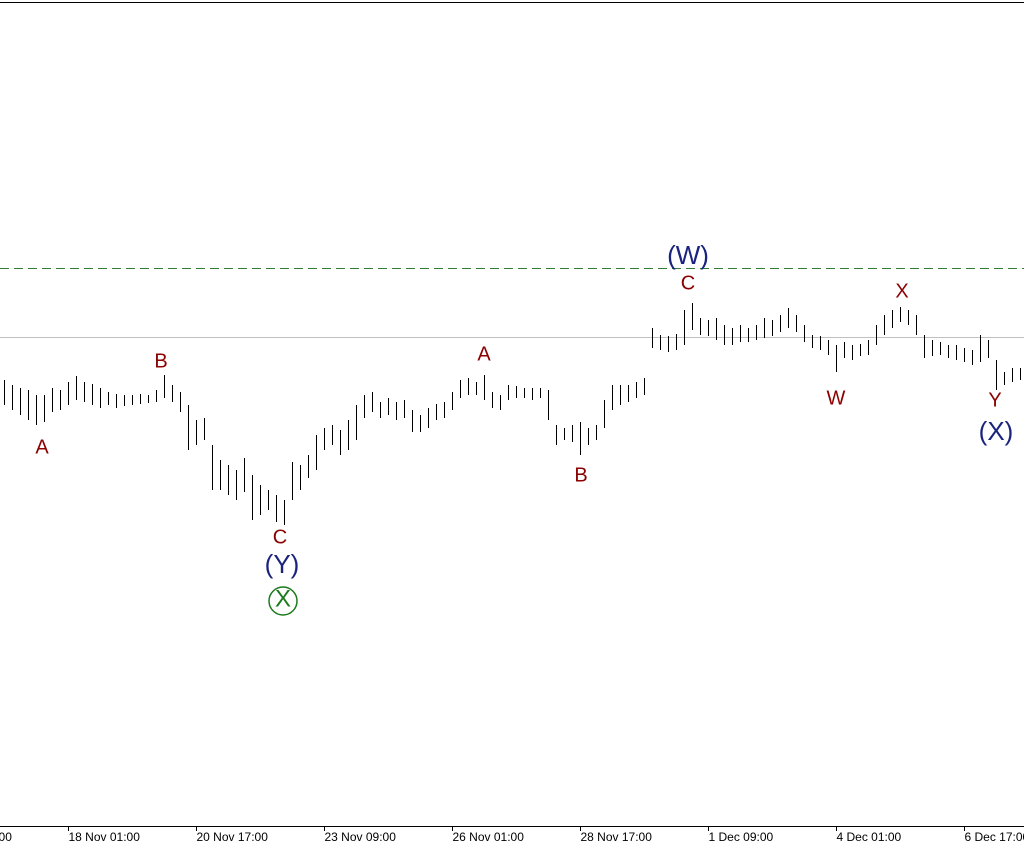 The height and width of the screenshot is (852, 1024). I want to click on x-tick-label: 6 Dec 17:00, so click(994, 837).